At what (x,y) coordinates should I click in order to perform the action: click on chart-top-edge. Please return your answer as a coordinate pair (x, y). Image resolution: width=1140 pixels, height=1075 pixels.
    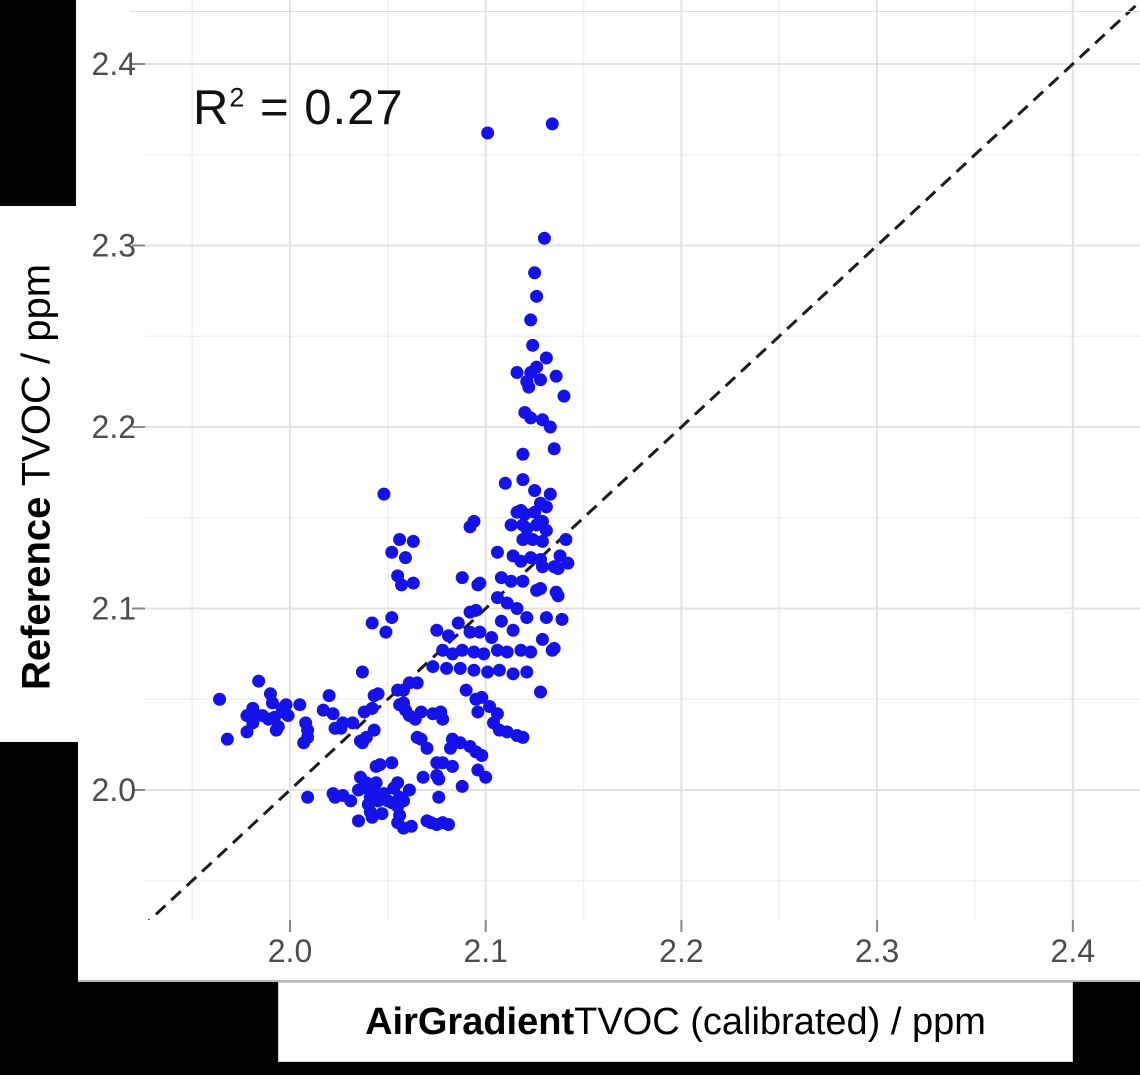
    Looking at the image, I should click on (635, 11).